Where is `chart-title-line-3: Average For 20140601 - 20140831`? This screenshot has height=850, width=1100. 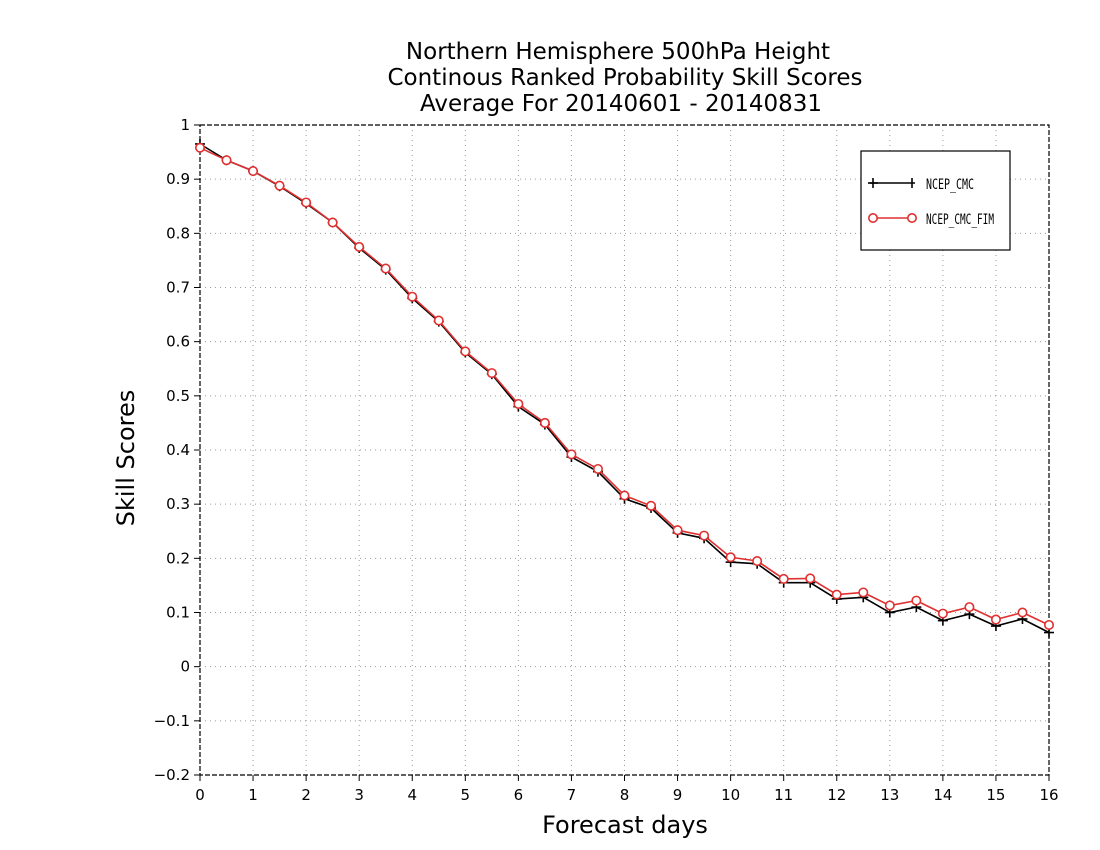
chart-title-line-3: Average For 20140601 - 20140831 is located at coordinates (621, 104).